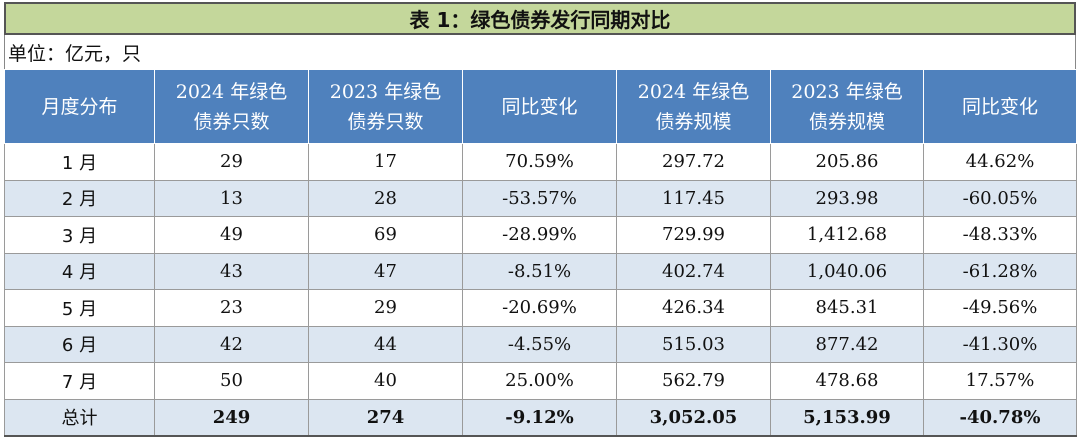 The image size is (1080, 444). What do you see at coordinates (693, 106) in the screenshot?
I see `col-header-2024-scale: 2024 年绿色 债券规模` at bounding box center [693, 106].